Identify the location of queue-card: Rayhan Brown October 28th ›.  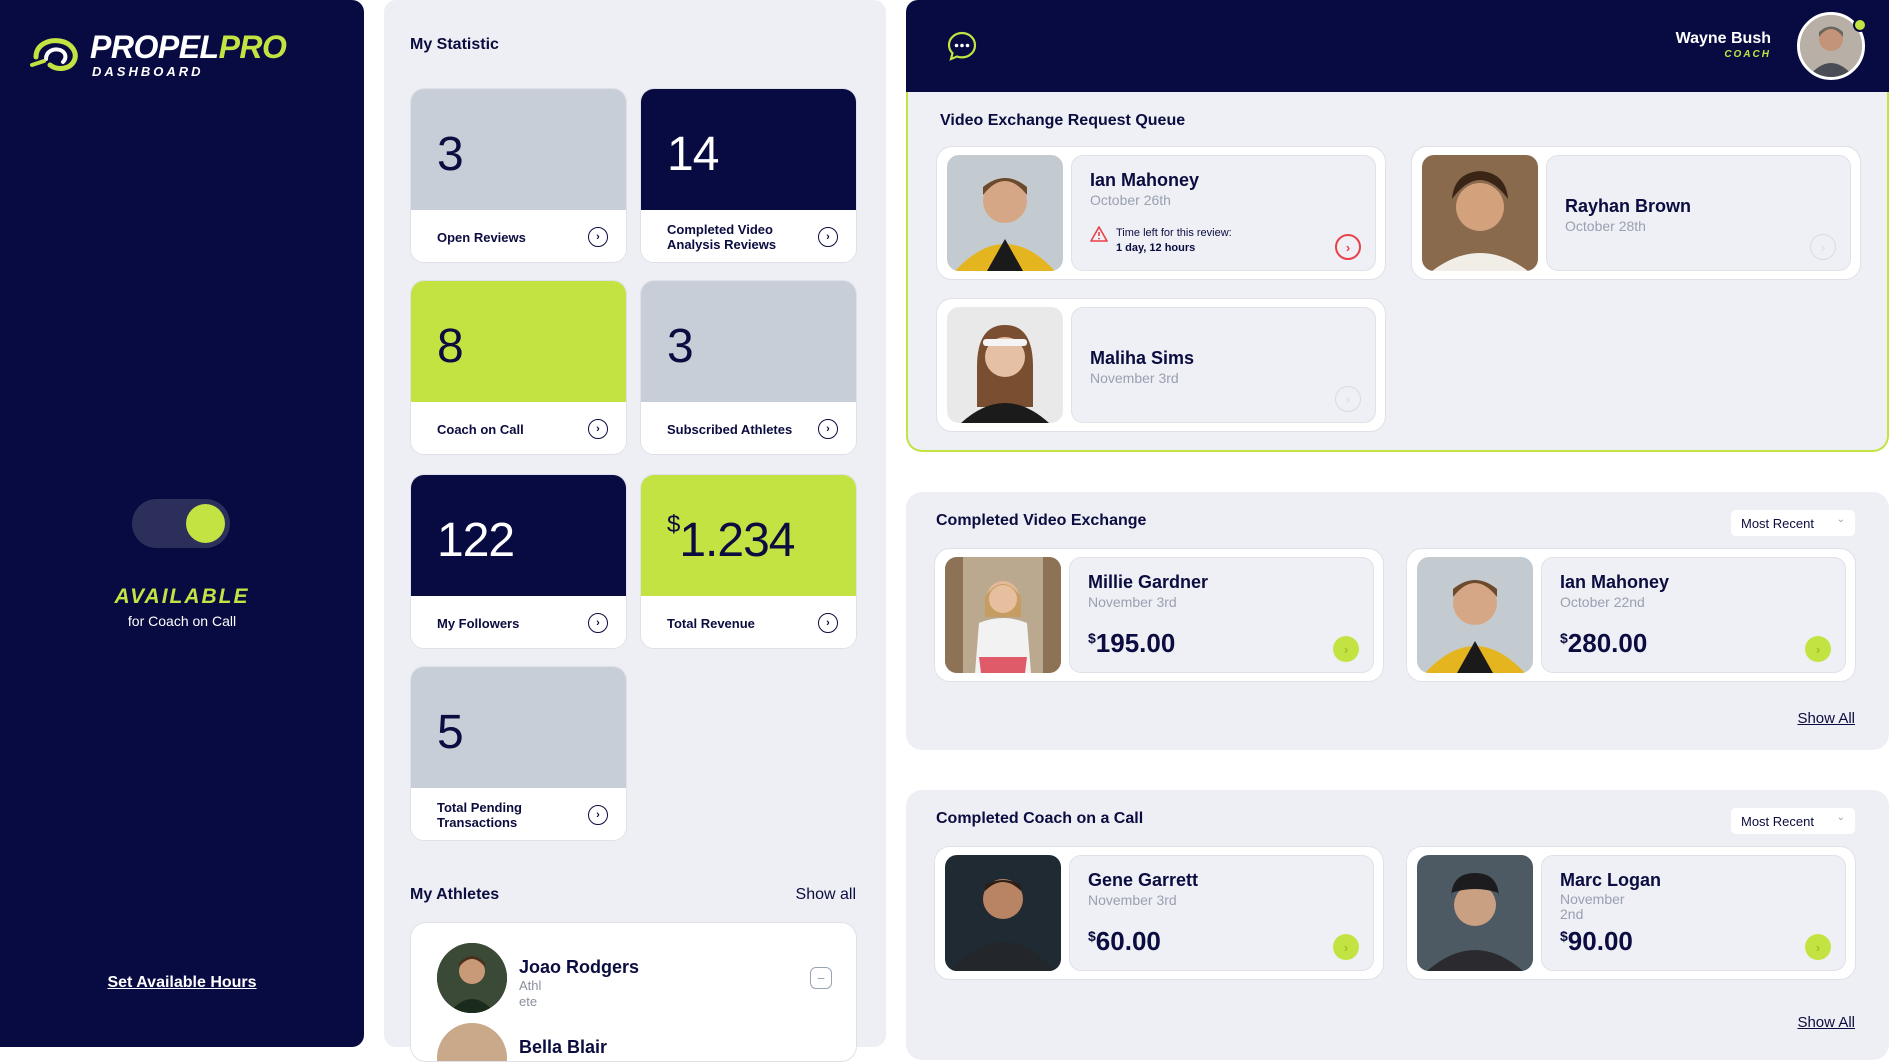
(1636, 213).